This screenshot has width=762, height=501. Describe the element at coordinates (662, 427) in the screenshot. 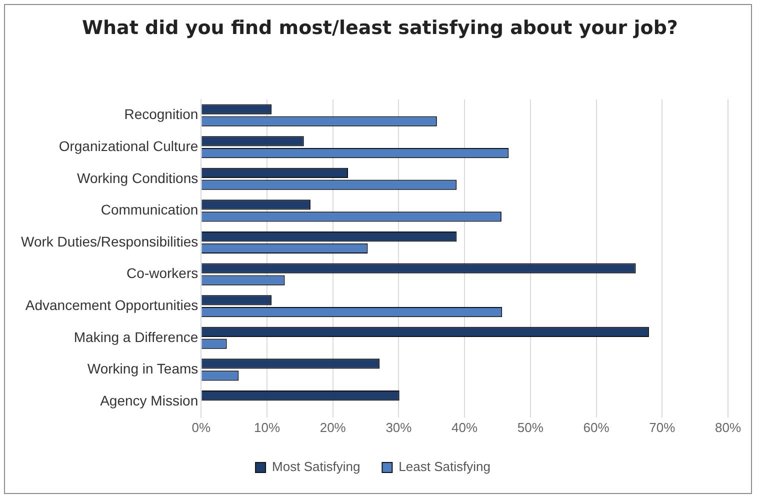

I see `x-tick-label: 70%` at that location.